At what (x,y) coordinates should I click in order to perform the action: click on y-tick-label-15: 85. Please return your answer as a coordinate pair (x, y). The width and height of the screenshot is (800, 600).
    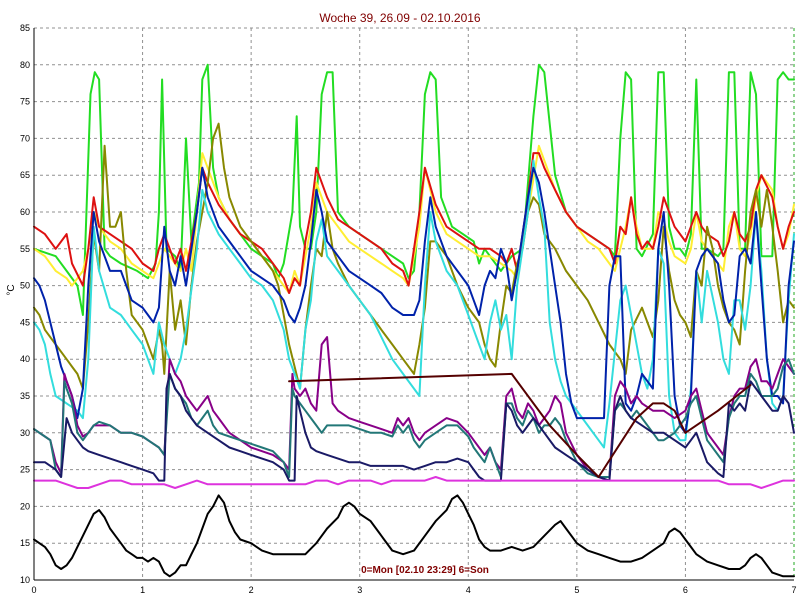
    Looking at the image, I should click on (25, 28).